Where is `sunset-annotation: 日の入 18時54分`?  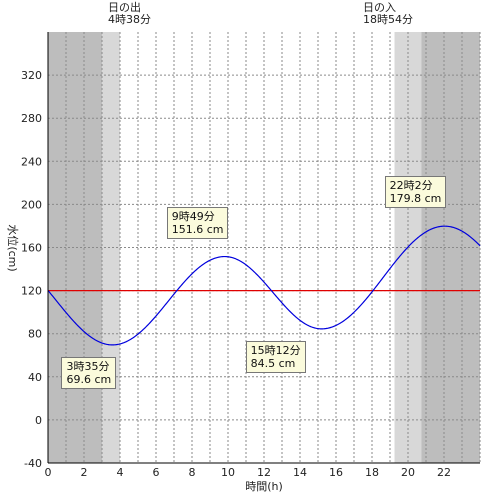
sunset-annotation: 日の入 18時54分 is located at coordinates (388, 14).